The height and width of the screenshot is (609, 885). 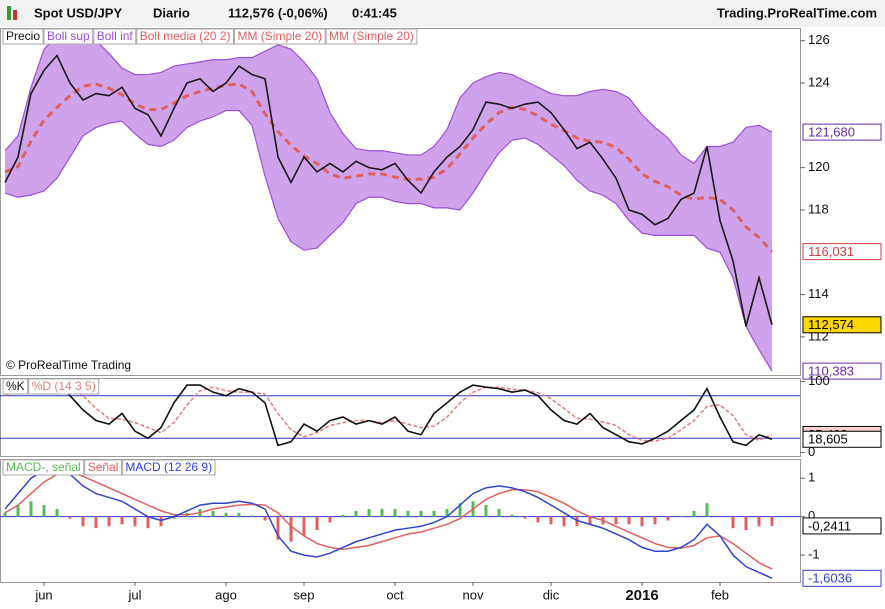 What do you see at coordinates (797, 12) in the screenshot?
I see `site: Trading.ProRealTime.com` at bounding box center [797, 12].